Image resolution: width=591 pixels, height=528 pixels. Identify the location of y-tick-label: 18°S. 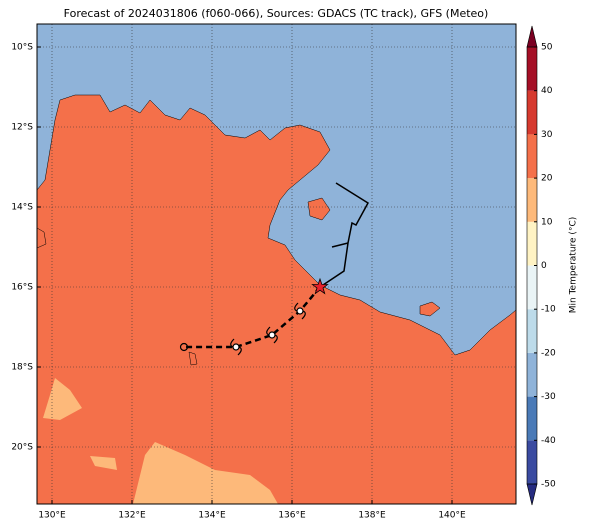
(22, 368).